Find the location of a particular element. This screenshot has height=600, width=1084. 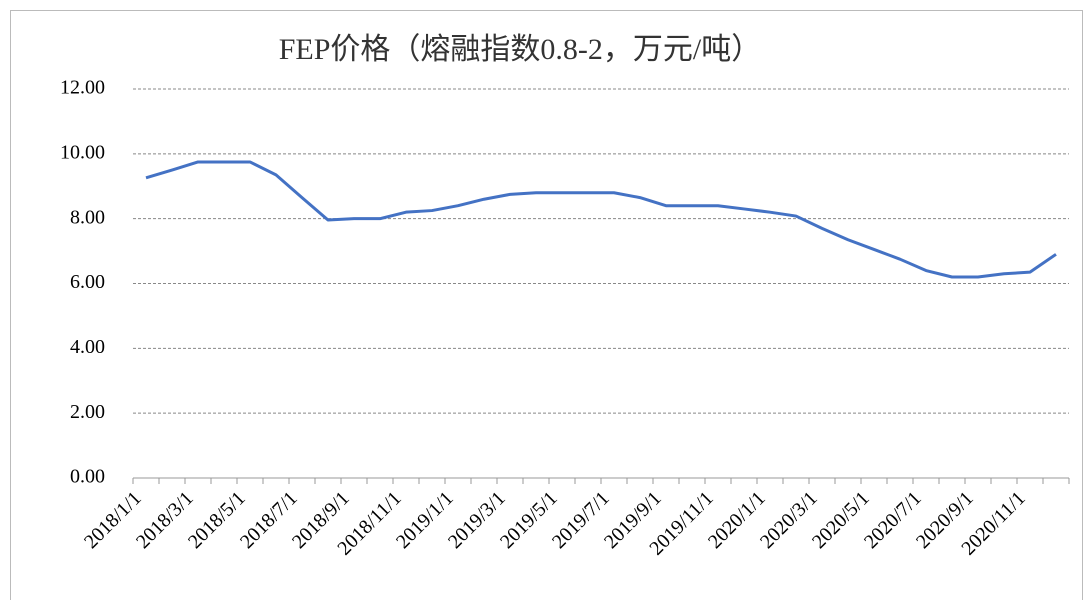

x-tick-label: 2018/1/1 is located at coordinates (113, 520).